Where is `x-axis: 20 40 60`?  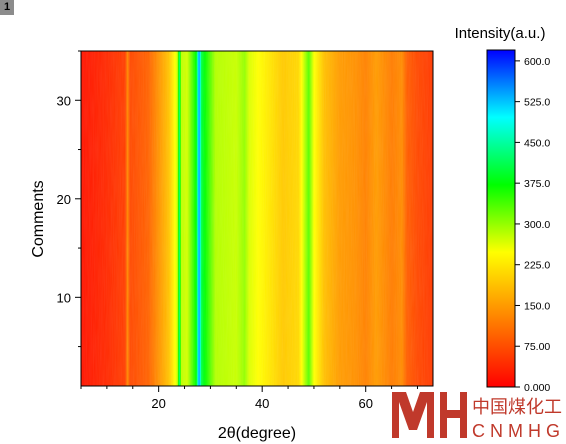
x-axis: 20 40 60 is located at coordinates (249, 398).